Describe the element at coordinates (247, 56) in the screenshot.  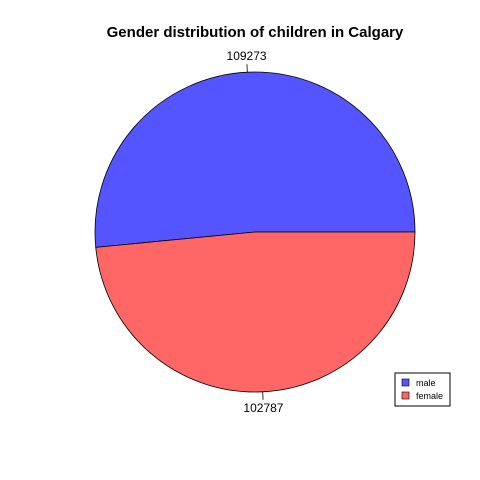
I see `slice-label-male: 109273` at that location.